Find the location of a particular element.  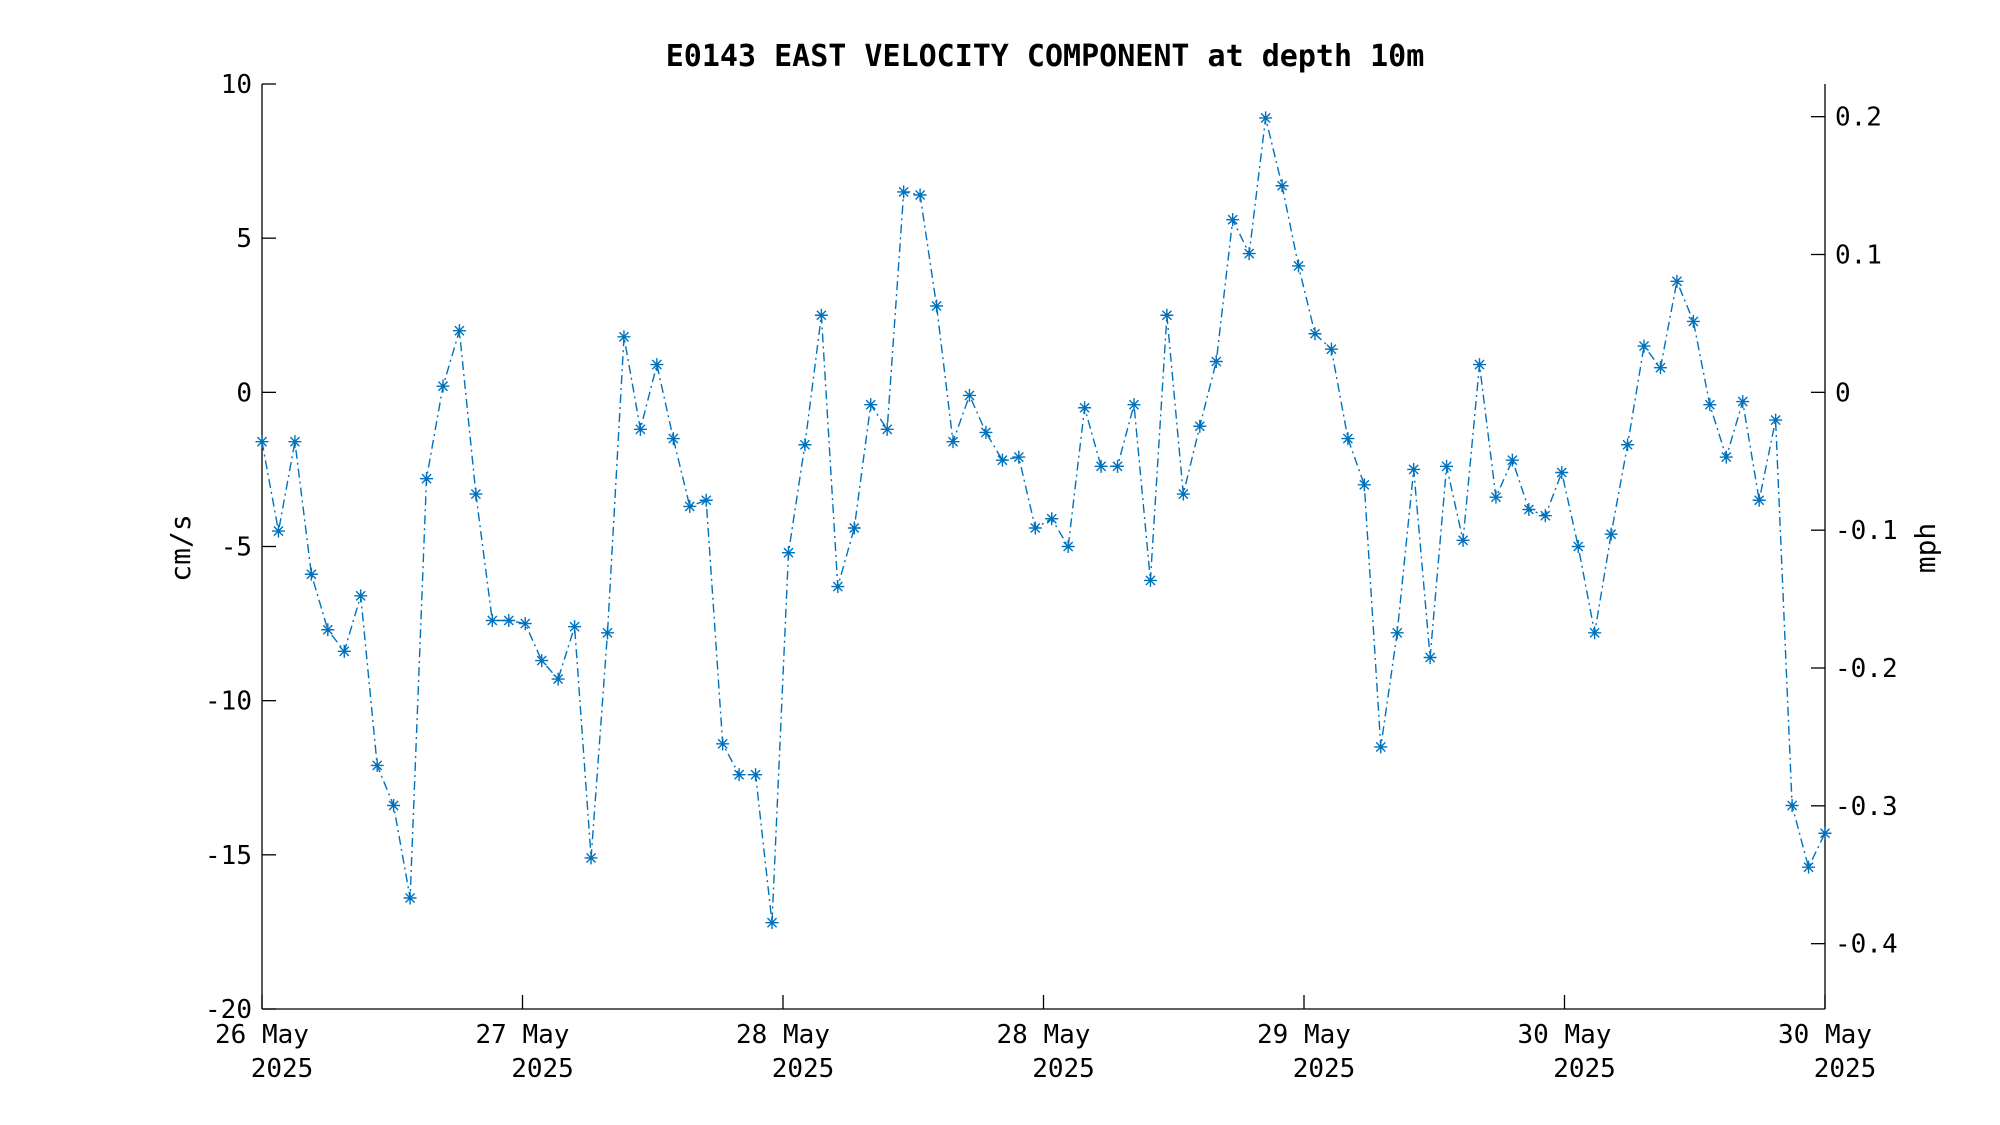

x-tick-label-day: 26 May is located at coordinates (262, 1035).